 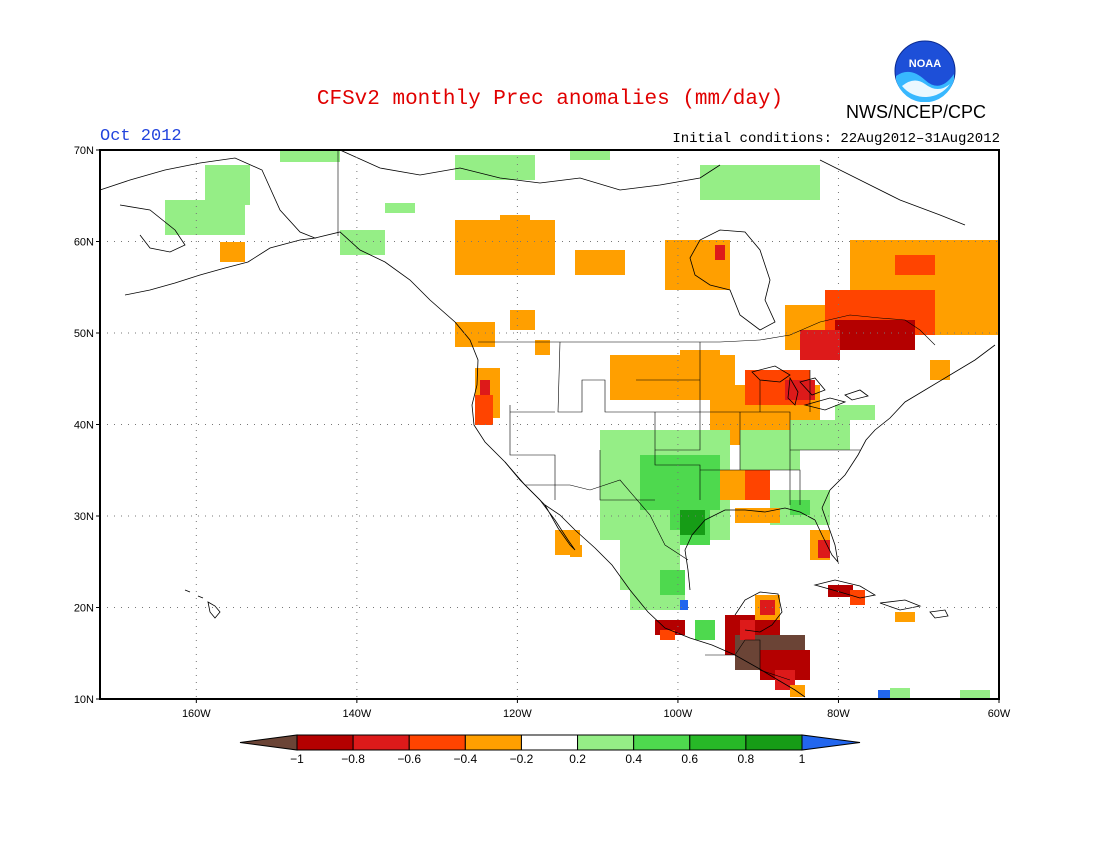 What do you see at coordinates (517, 714) in the screenshot?
I see `lon-label: 120W` at bounding box center [517, 714].